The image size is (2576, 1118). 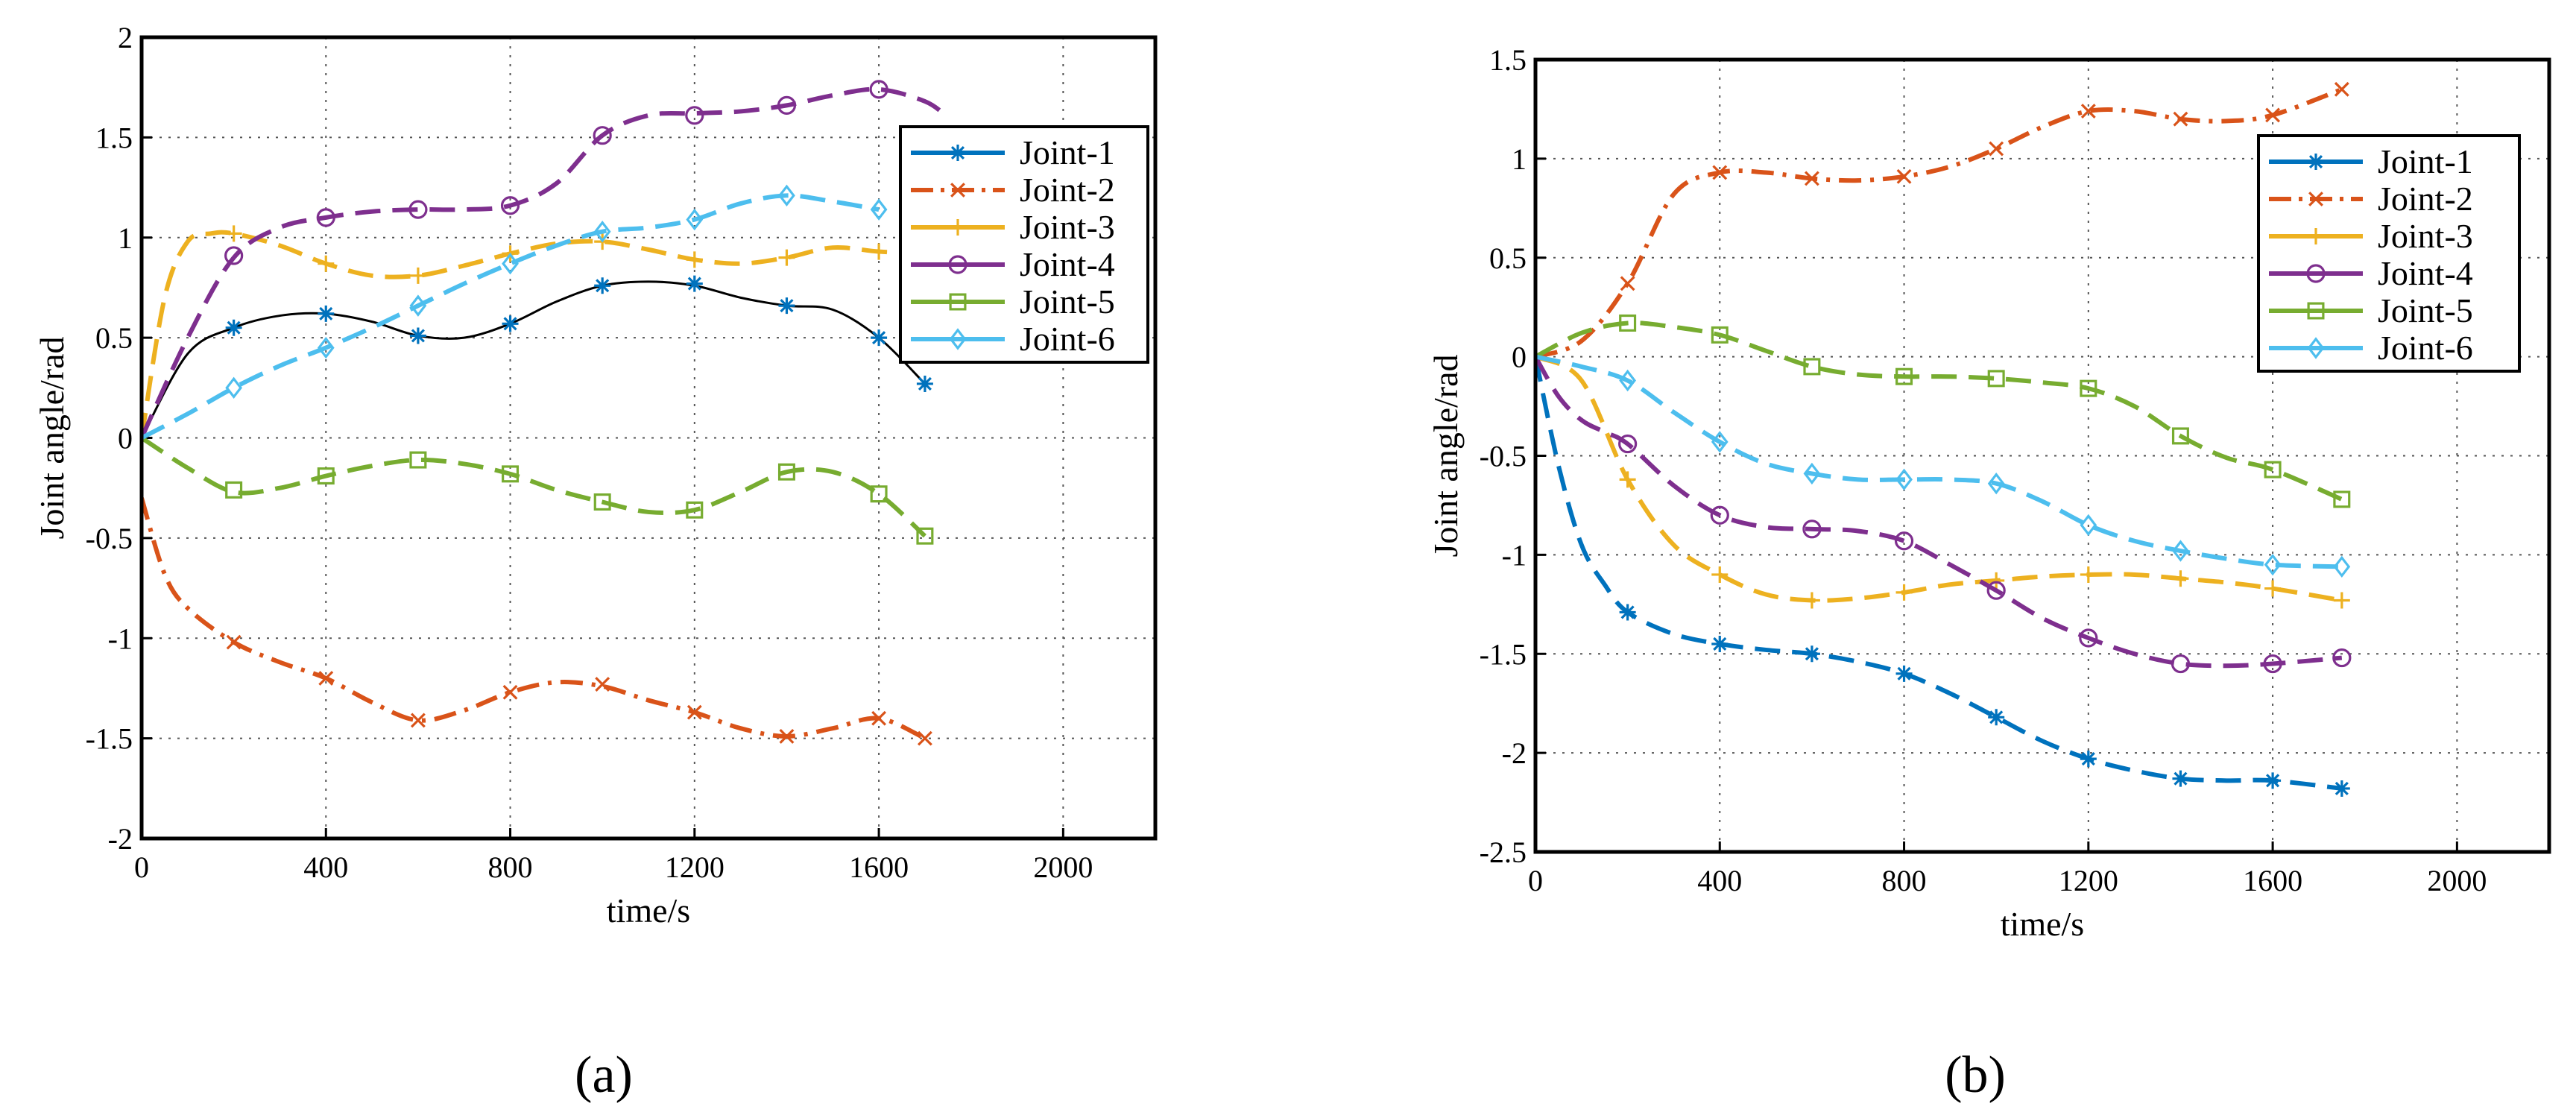 What do you see at coordinates (1535, 880) in the screenshot?
I see `x-tick-label: 0` at bounding box center [1535, 880].